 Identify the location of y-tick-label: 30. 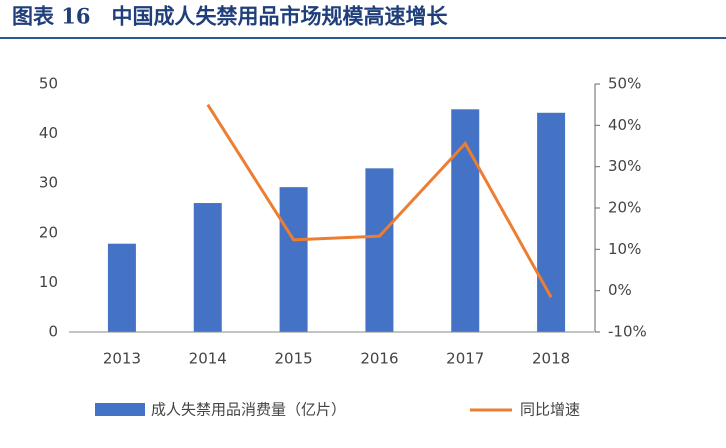
(48, 183).